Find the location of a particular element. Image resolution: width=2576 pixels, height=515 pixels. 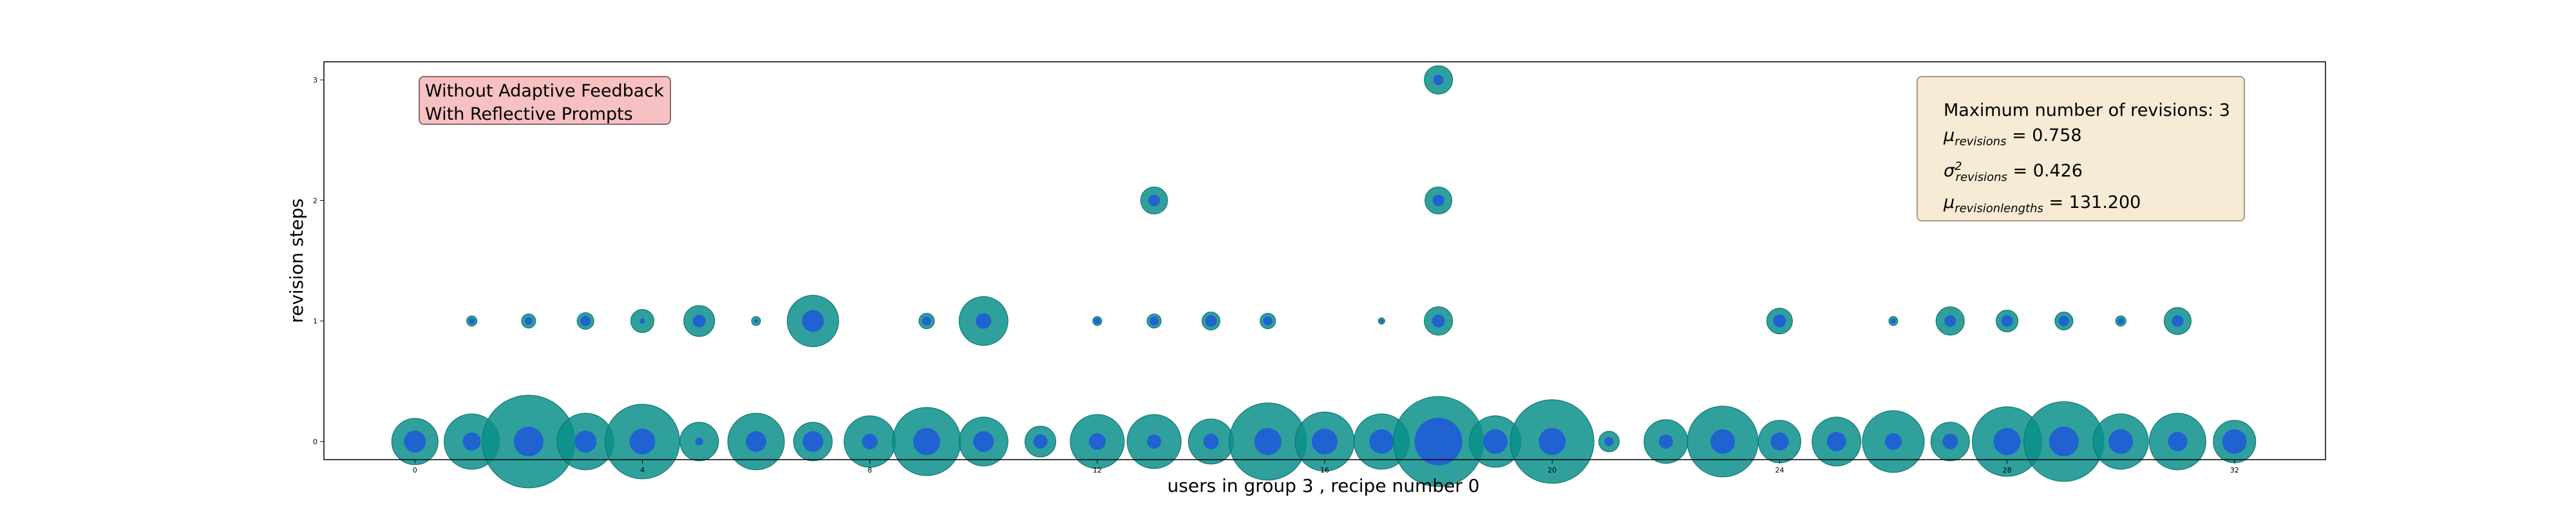

x-tick-label: 24 is located at coordinates (1779, 470).